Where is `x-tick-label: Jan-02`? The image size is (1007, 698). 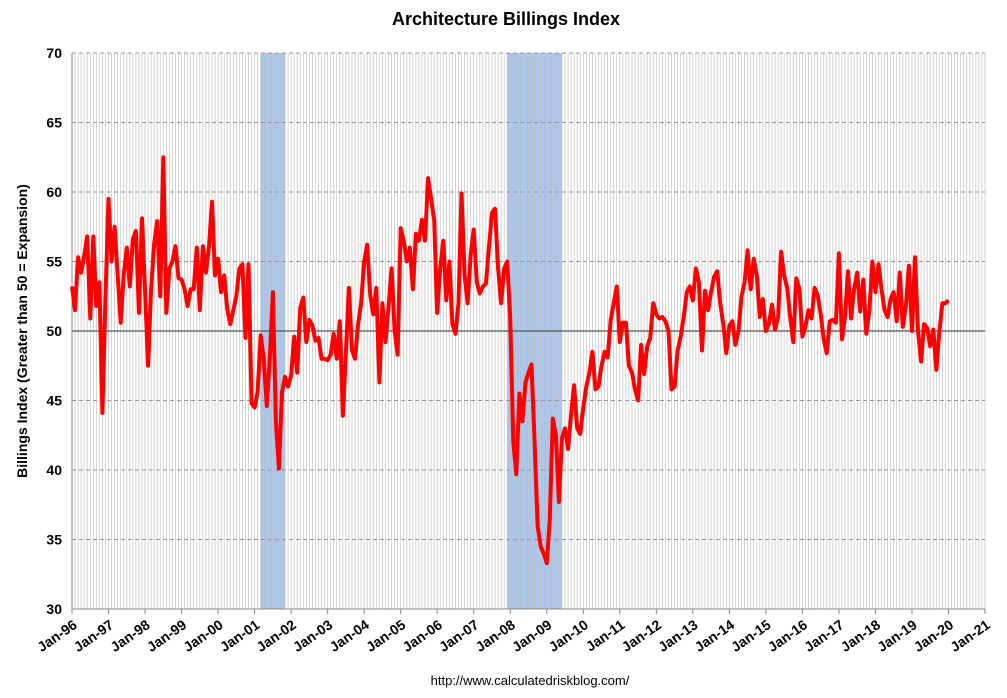
x-tick-label: Jan-02 is located at coordinates (276, 635).